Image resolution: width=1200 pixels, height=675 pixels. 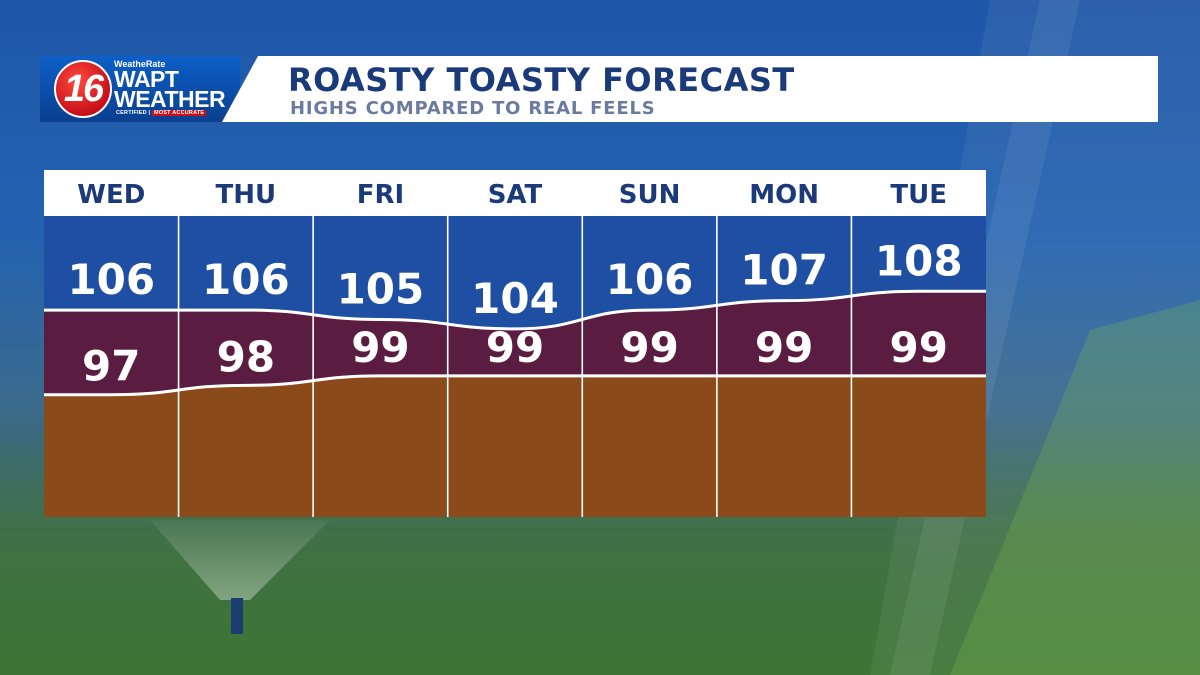 I want to click on day-label: SUN, so click(x=650, y=195).